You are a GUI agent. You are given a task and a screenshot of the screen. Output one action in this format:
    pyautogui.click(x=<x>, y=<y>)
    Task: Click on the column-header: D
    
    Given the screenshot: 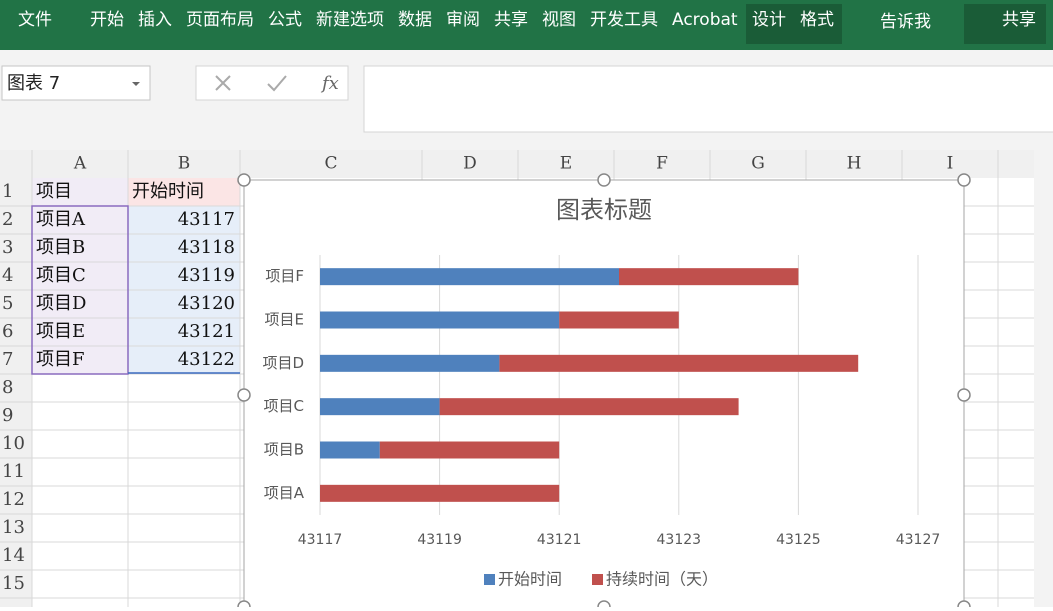 What is the action you would take?
    pyautogui.click(x=470, y=164)
    